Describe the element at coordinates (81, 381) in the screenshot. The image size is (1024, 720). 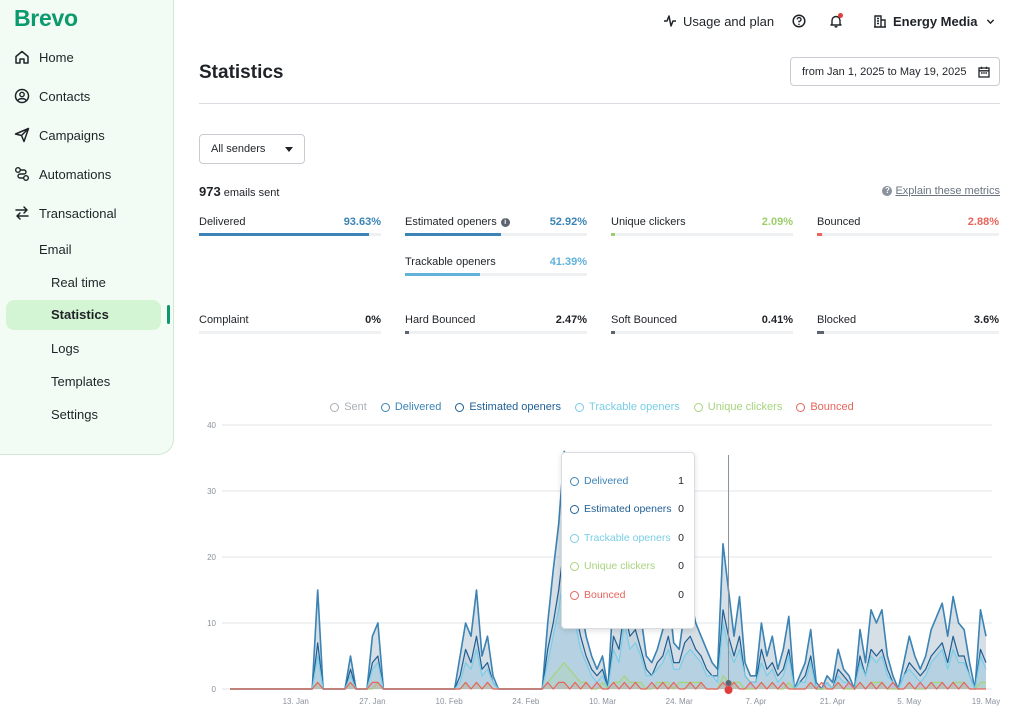
I see `sidebar-item-templates: Templates` at that location.